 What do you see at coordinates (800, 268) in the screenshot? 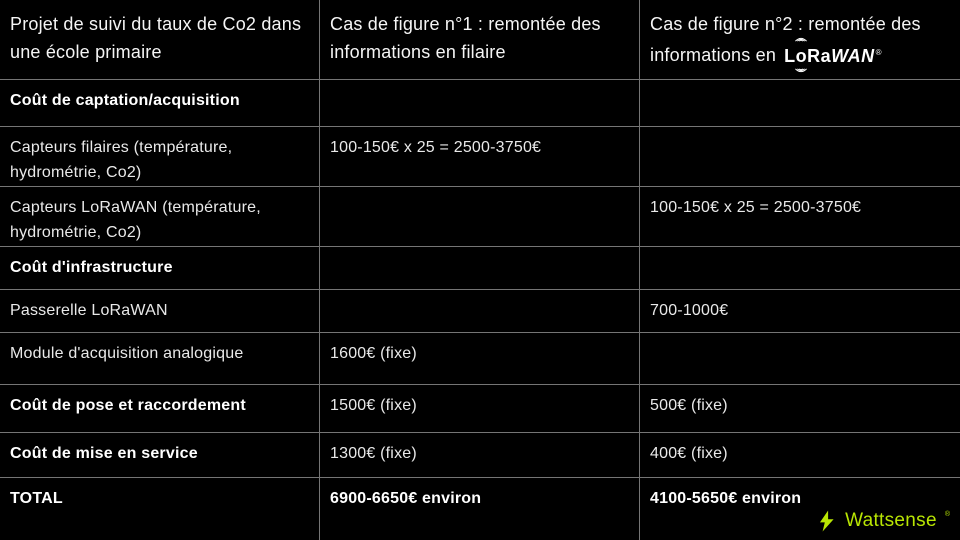
I see `cell-infrastructure-case2` at bounding box center [800, 268].